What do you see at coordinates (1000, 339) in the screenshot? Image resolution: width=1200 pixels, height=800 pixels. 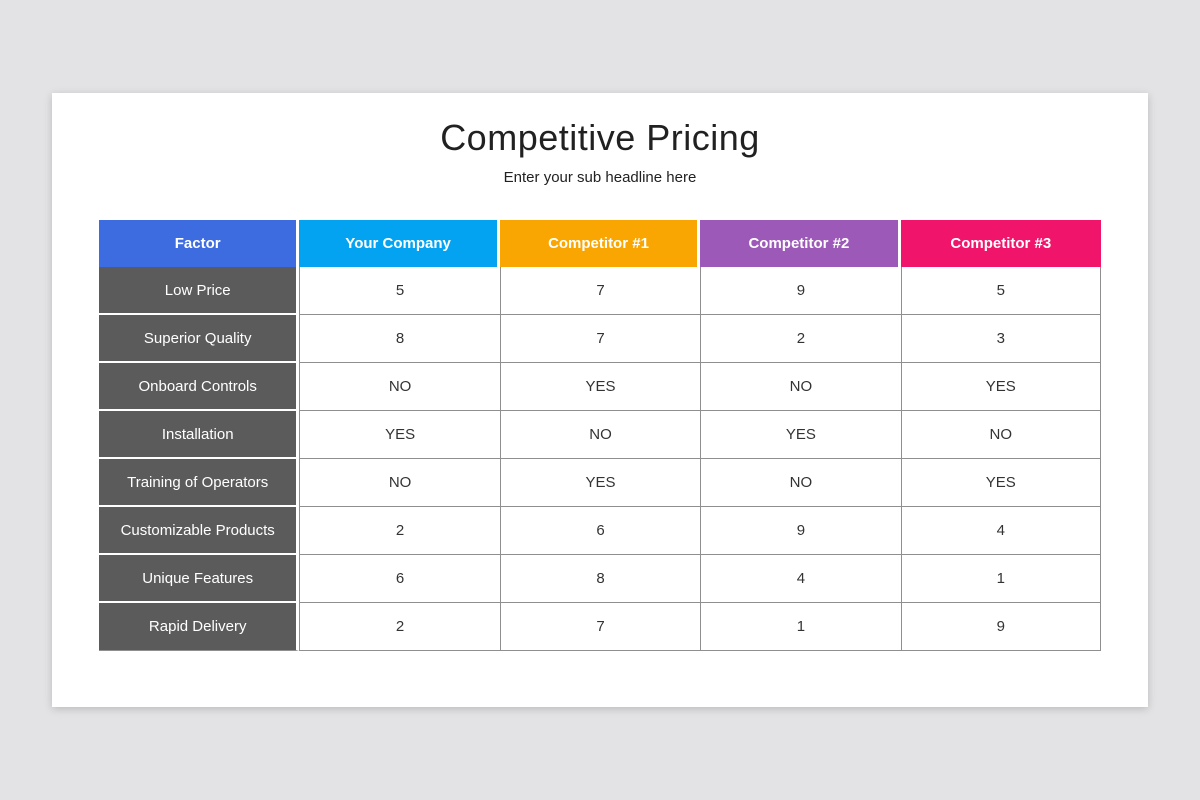 I see `table-cell: 3` at bounding box center [1000, 339].